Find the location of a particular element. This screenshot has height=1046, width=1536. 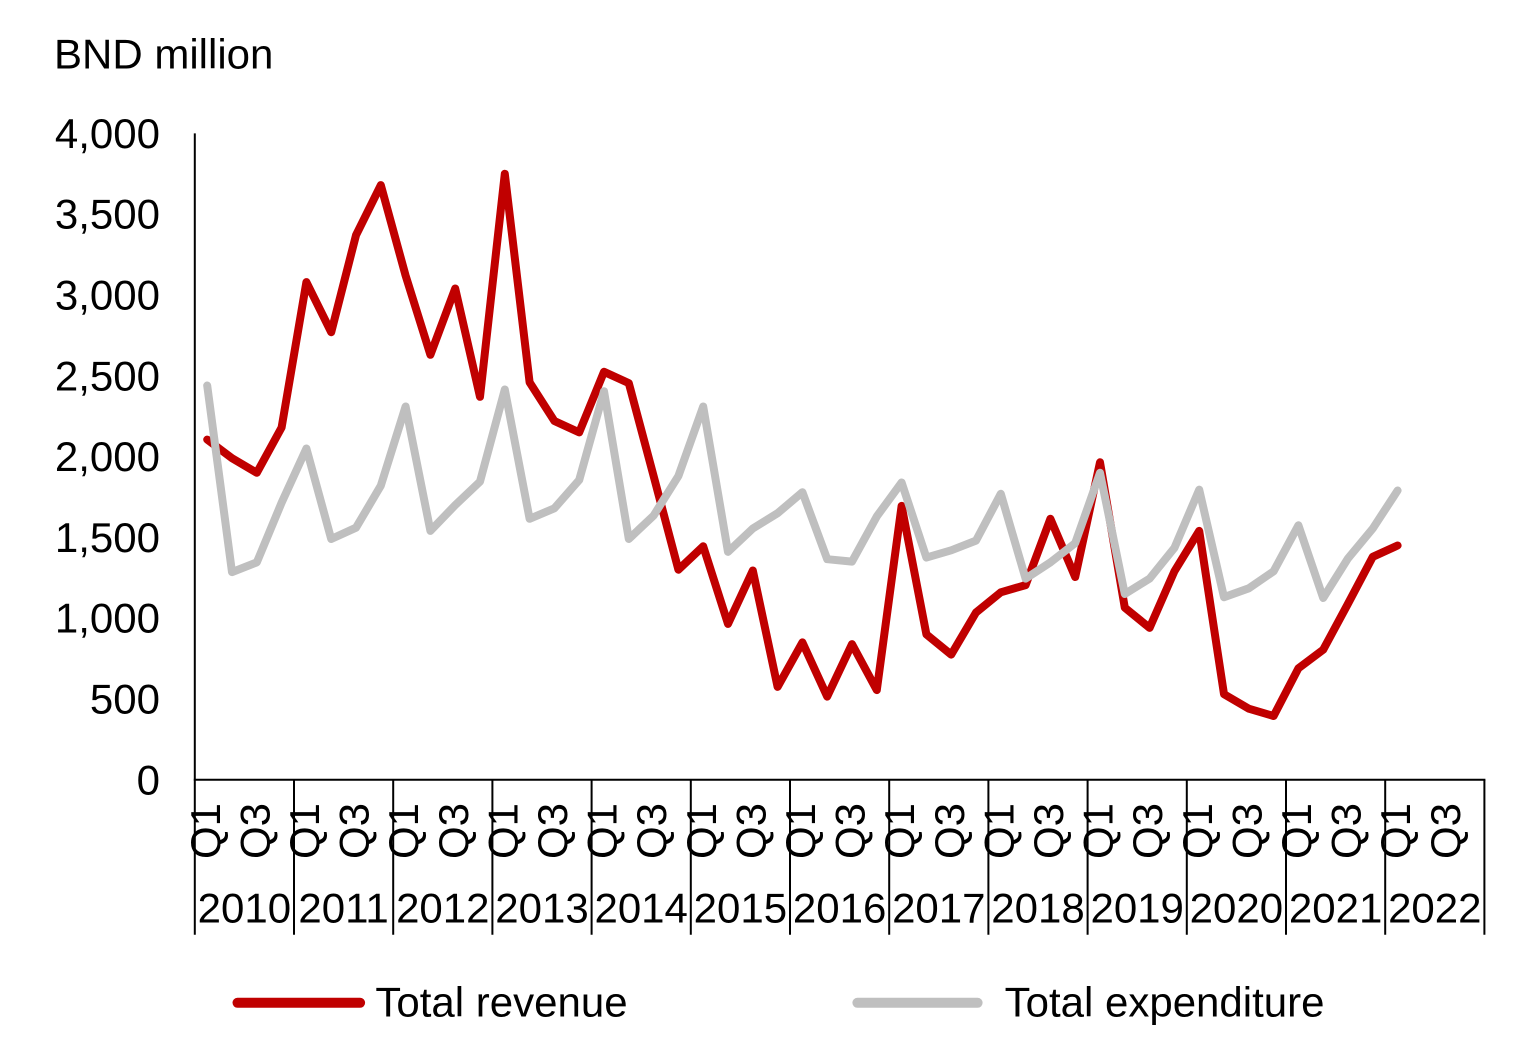

svg-text: 3,000 is located at coordinates (107, 294).